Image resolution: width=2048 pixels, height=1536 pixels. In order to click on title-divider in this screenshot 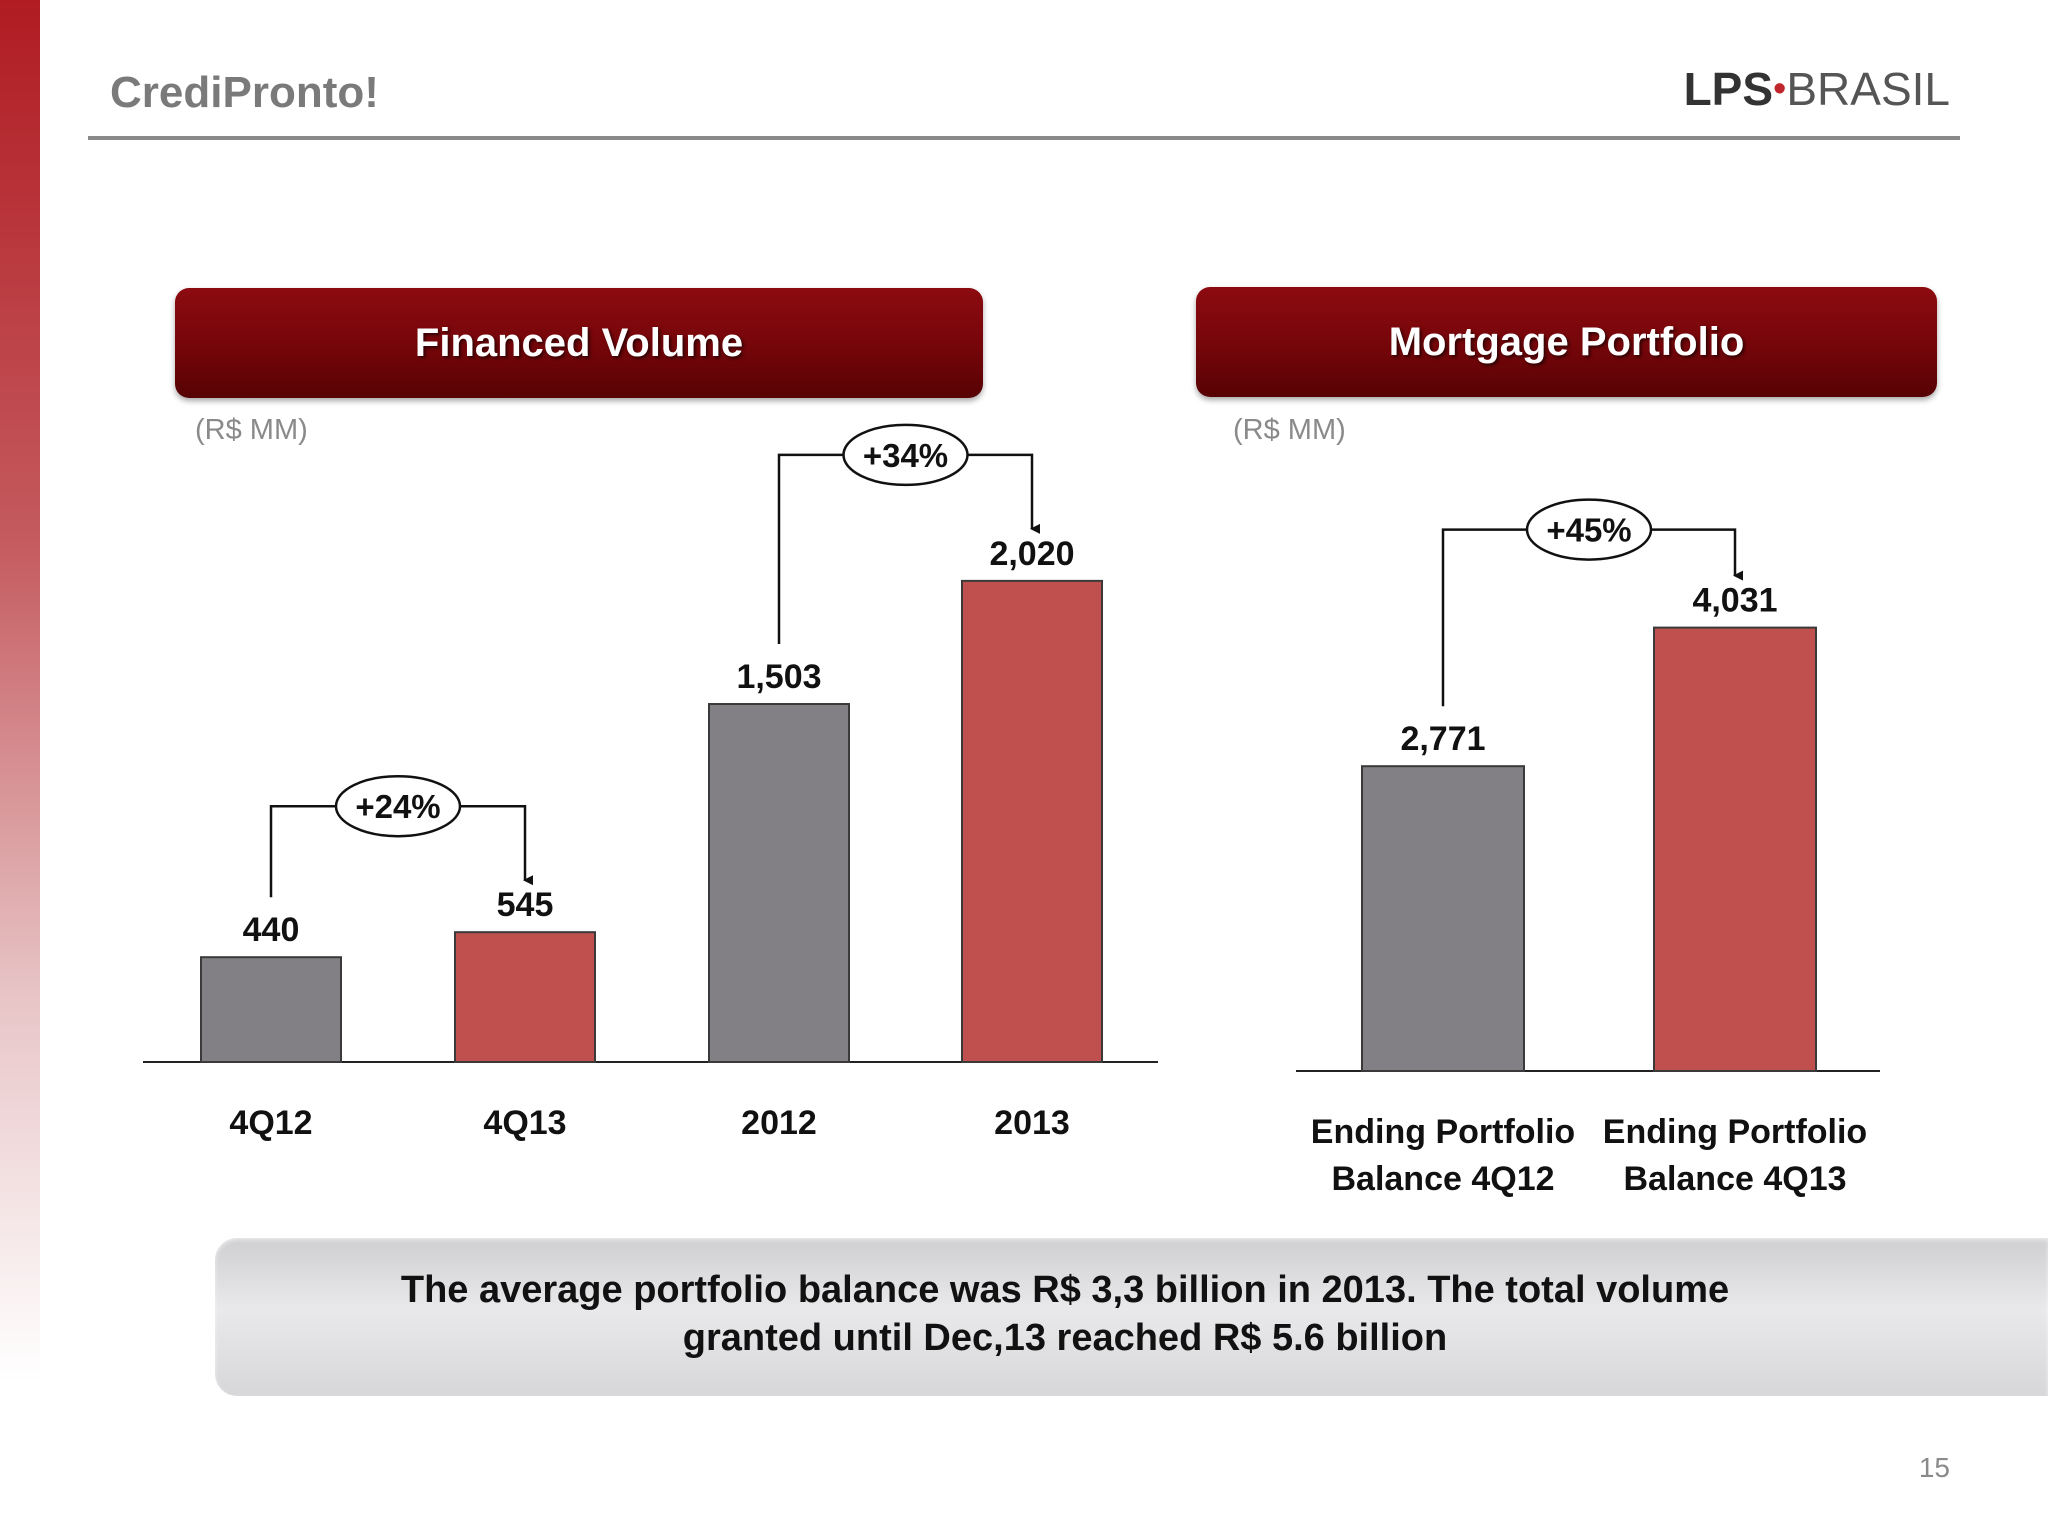, I will do `click(1024, 138)`.